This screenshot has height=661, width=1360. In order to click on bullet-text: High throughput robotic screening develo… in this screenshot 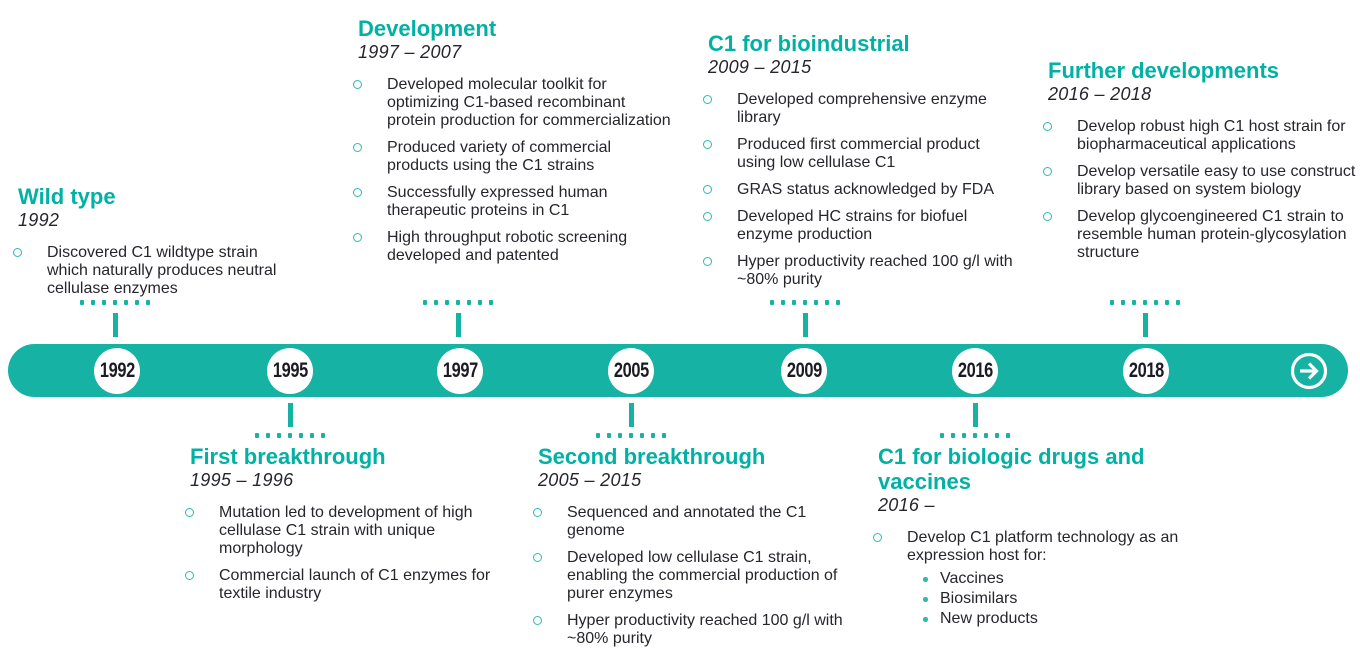, I will do `click(507, 246)`.